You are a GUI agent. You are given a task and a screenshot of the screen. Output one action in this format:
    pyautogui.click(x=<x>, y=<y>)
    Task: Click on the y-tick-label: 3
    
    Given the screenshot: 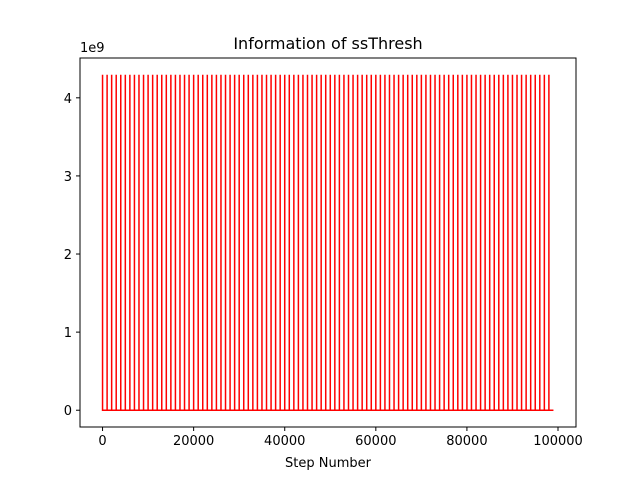 What is the action you would take?
    pyautogui.click(x=68, y=177)
    